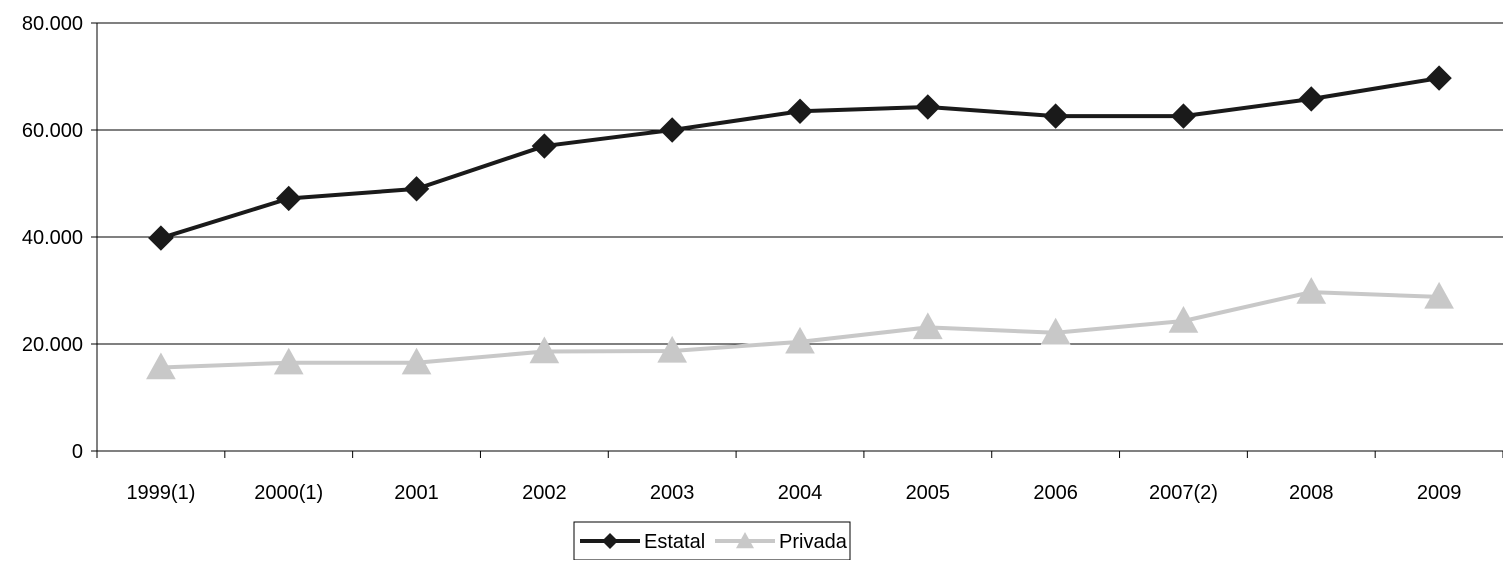 This screenshot has height=565, width=1503. What do you see at coordinates (288, 493) in the screenshot?
I see `x-tick-label-2000-1: 2000(1)` at bounding box center [288, 493].